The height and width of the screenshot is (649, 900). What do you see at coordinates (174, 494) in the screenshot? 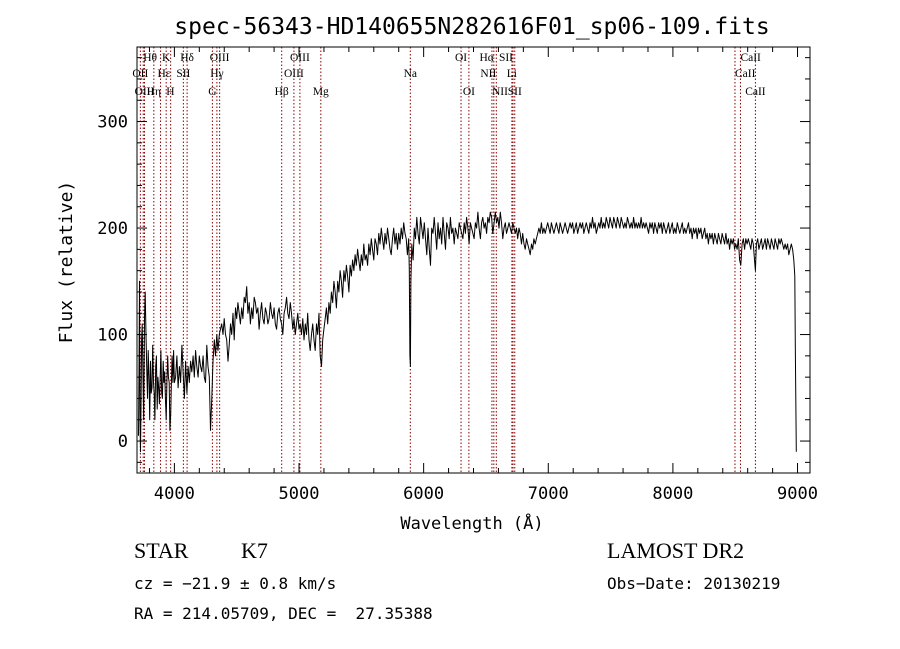
I see `x-tick-label: 4000` at bounding box center [174, 494].